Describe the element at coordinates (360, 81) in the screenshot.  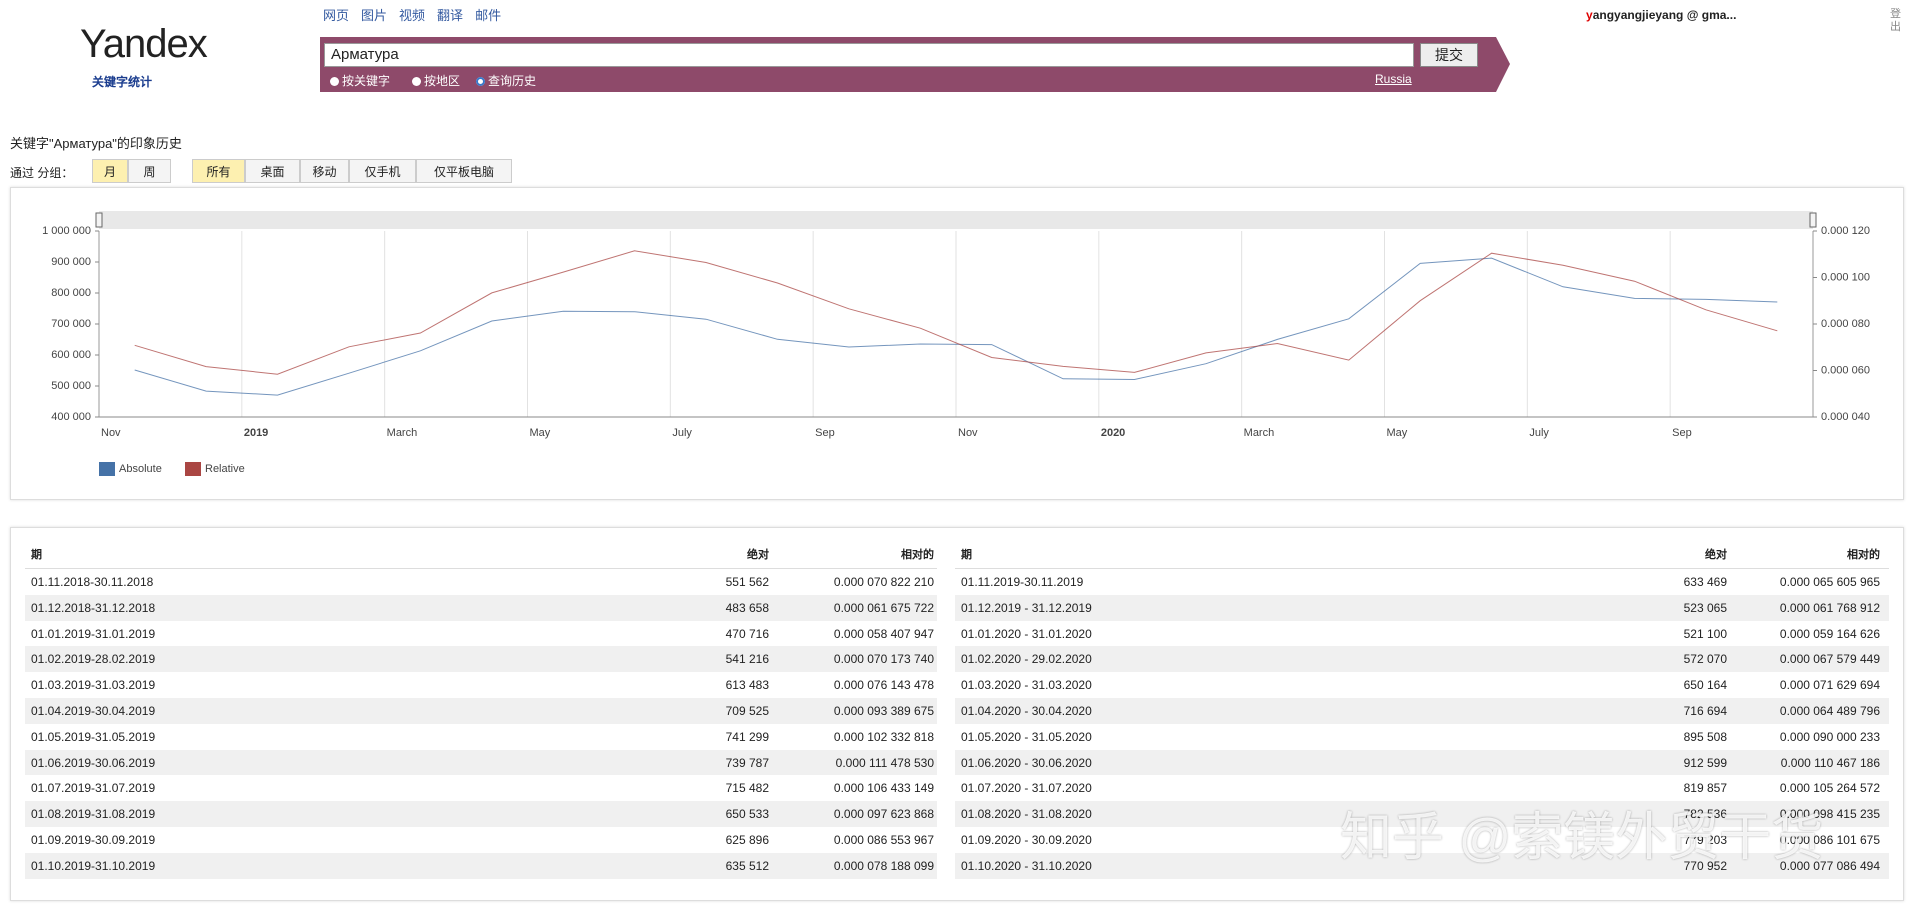
I see `mode-option: 按关键字` at that location.